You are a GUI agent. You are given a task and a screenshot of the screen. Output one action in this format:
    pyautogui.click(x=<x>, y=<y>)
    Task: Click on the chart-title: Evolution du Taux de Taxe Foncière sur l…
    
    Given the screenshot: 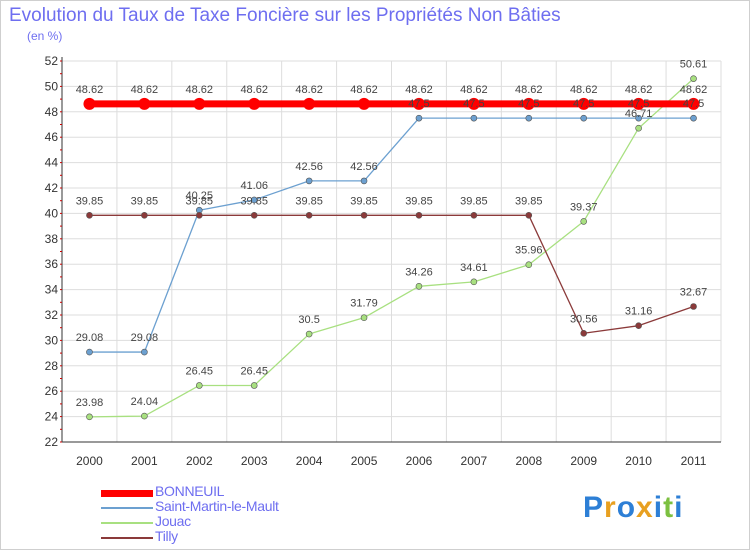 What is the action you would take?
    pyautogui.click(x=285, y=15)
    